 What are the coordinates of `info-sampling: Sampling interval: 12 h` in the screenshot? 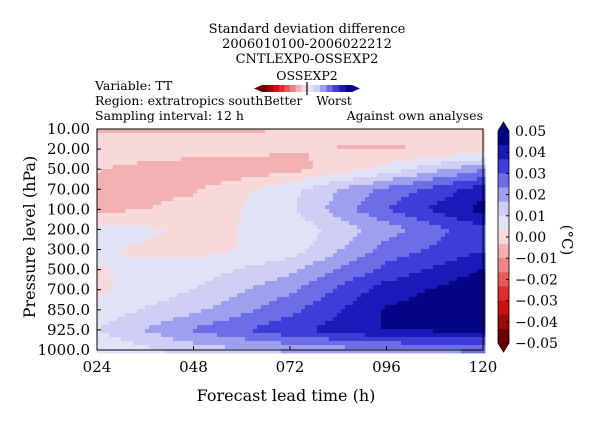 It's located at (169, 115).